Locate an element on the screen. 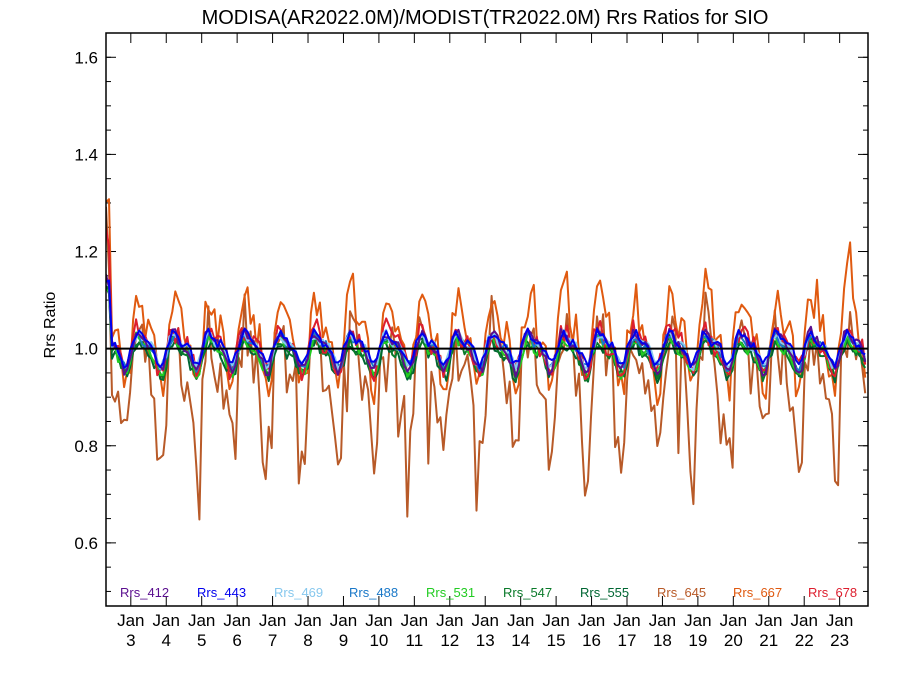  y-tick-label: 1.0 is located at coordinates (86, 349).